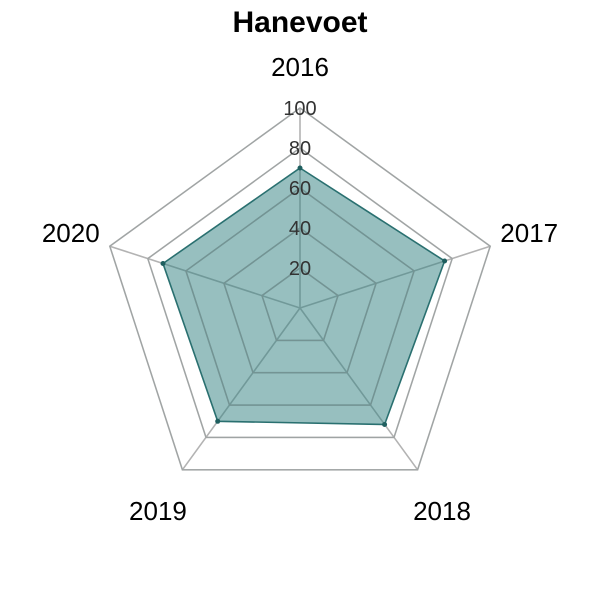 Image resolution: width=600 pixels, height=600 pixels. Describe the element at coordinates (300, 22) in the screenshot. I see `chart-title: Hanevoet` at that location.